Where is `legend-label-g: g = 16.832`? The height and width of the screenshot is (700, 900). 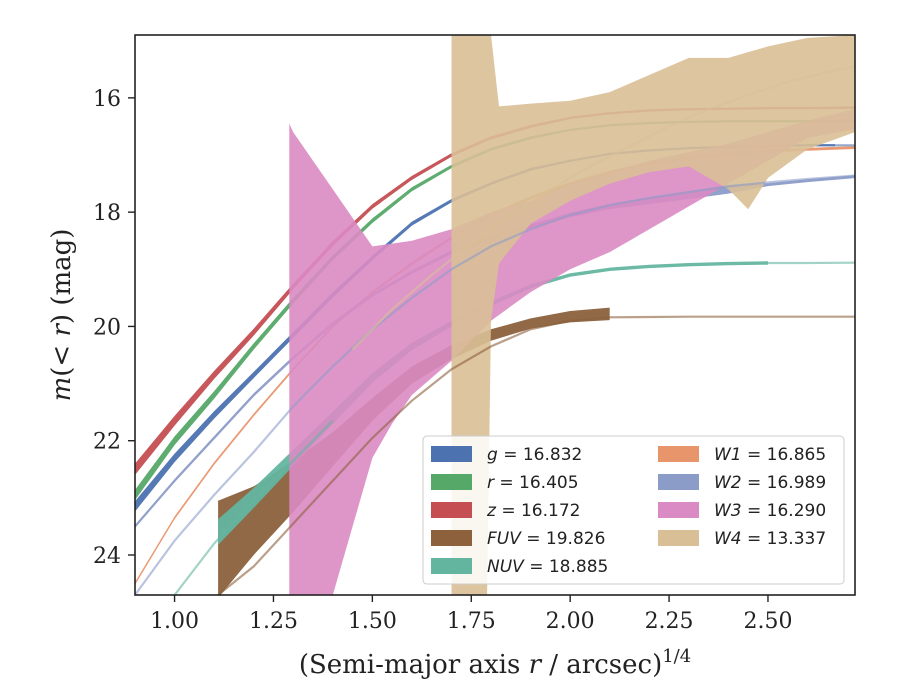 legend-label-g: g = 16.832 is located at coordinates (534, 455).